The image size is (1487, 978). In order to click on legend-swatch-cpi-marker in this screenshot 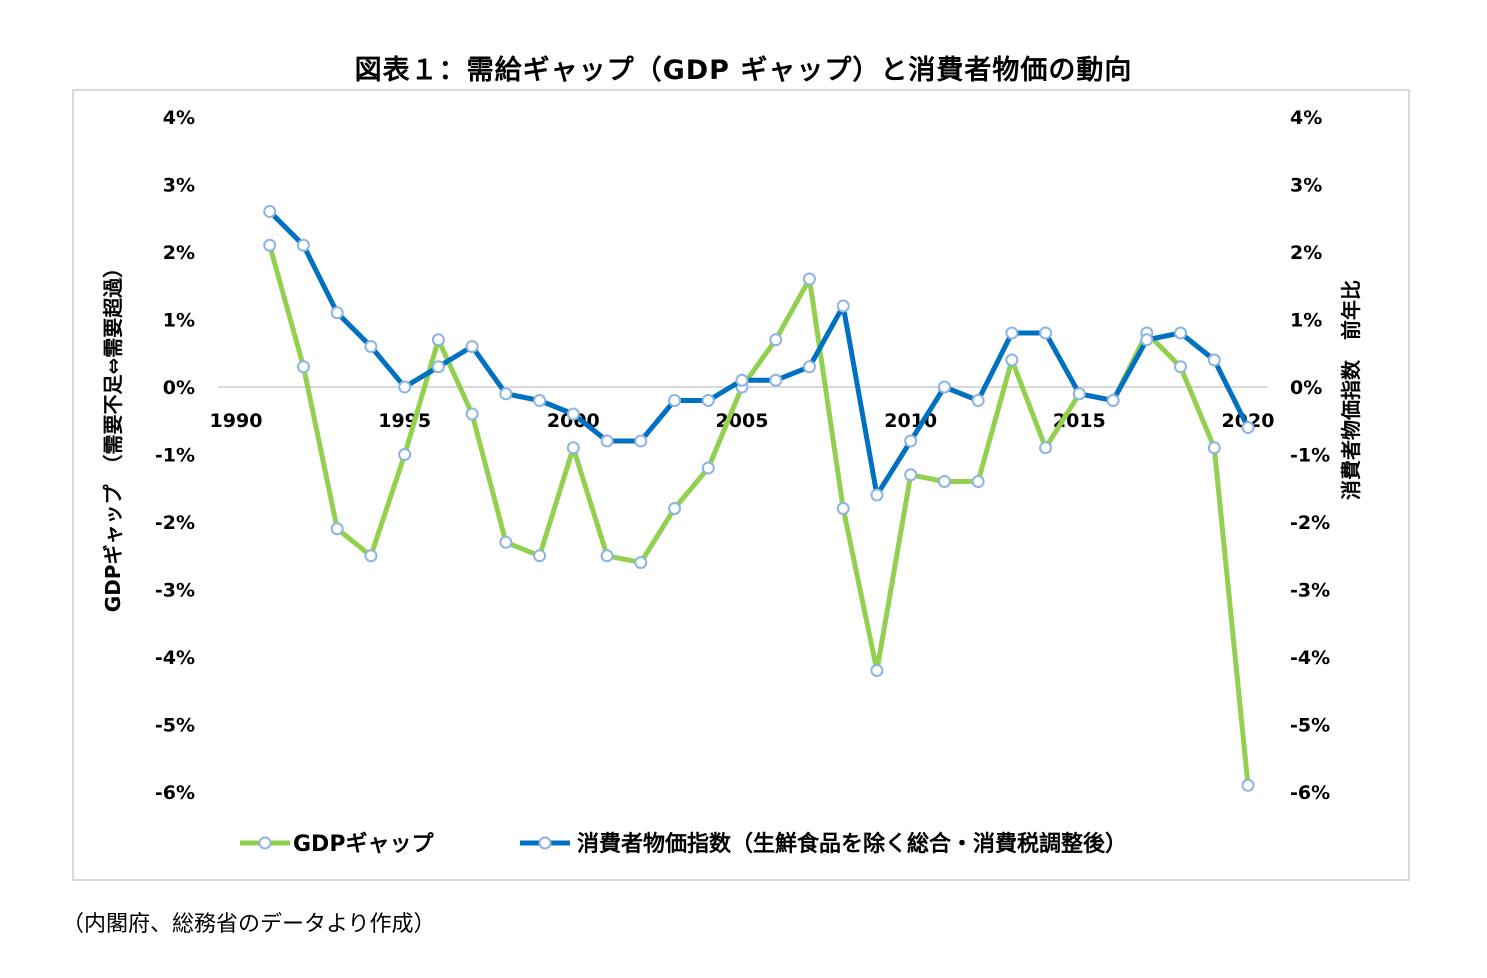, I will do `click(545, 843)`.